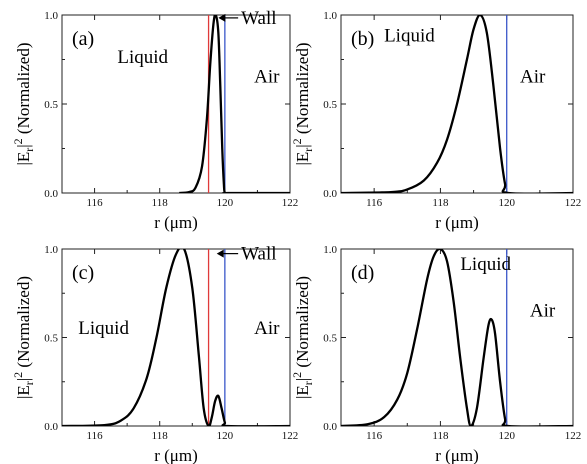  What do you see at coordinates (362, 273) in the screenshot?
I see `panel-label: (d)` at bounding box center [362, 273].